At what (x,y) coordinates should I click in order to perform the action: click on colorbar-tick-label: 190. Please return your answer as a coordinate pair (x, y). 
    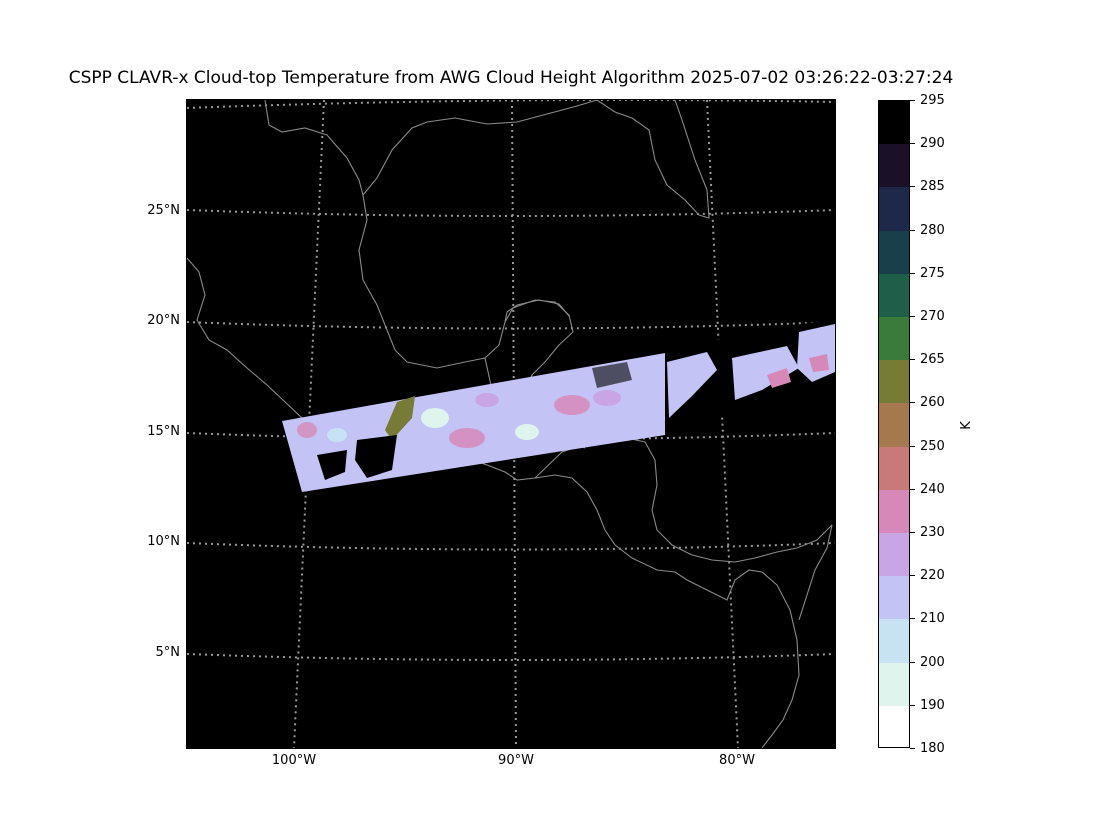
    Looking at the image, I should click on (932, 705).